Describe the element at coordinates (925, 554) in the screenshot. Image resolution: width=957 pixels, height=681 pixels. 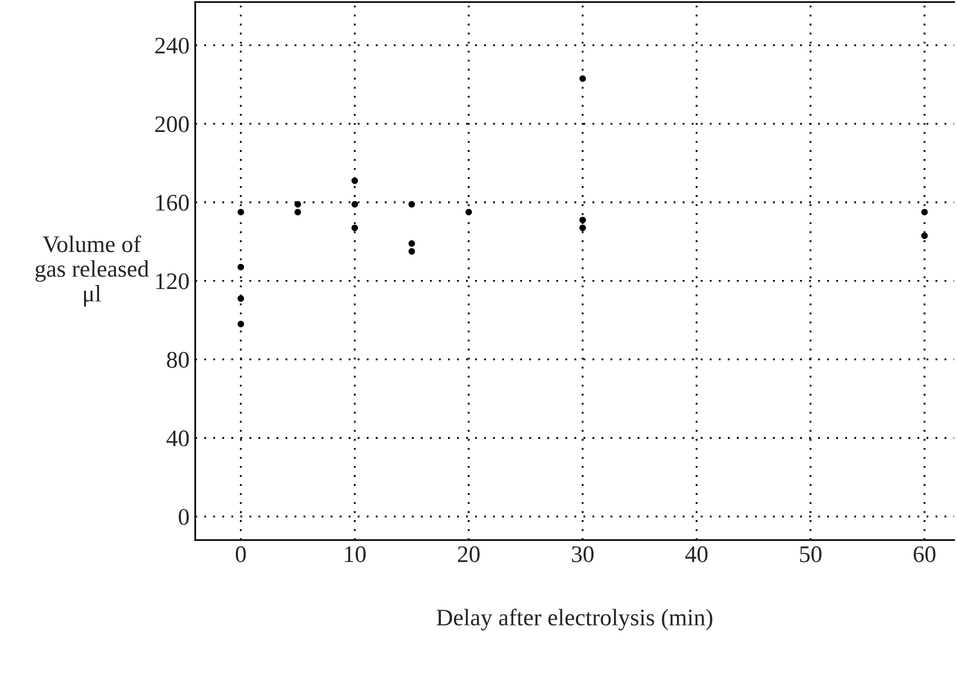
I see `x-tick-label: 60` at that location.